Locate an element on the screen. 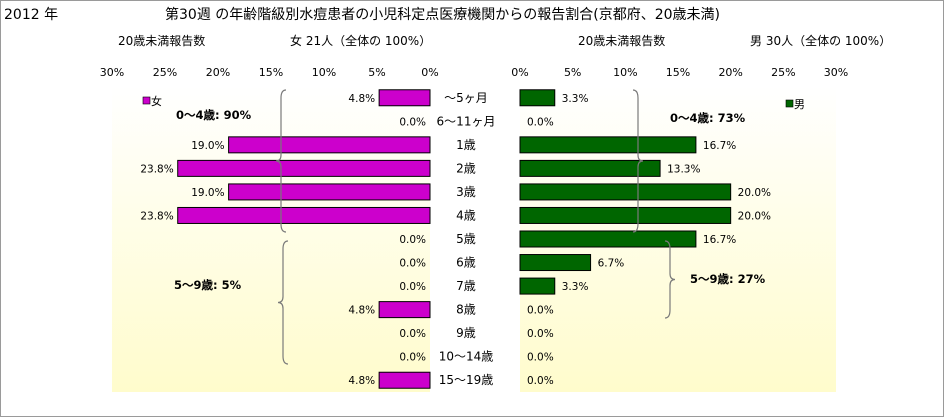 The width and height of the screenshot is (944, 417). age-category-label: 1歳 is located at coordinates (466, 145).